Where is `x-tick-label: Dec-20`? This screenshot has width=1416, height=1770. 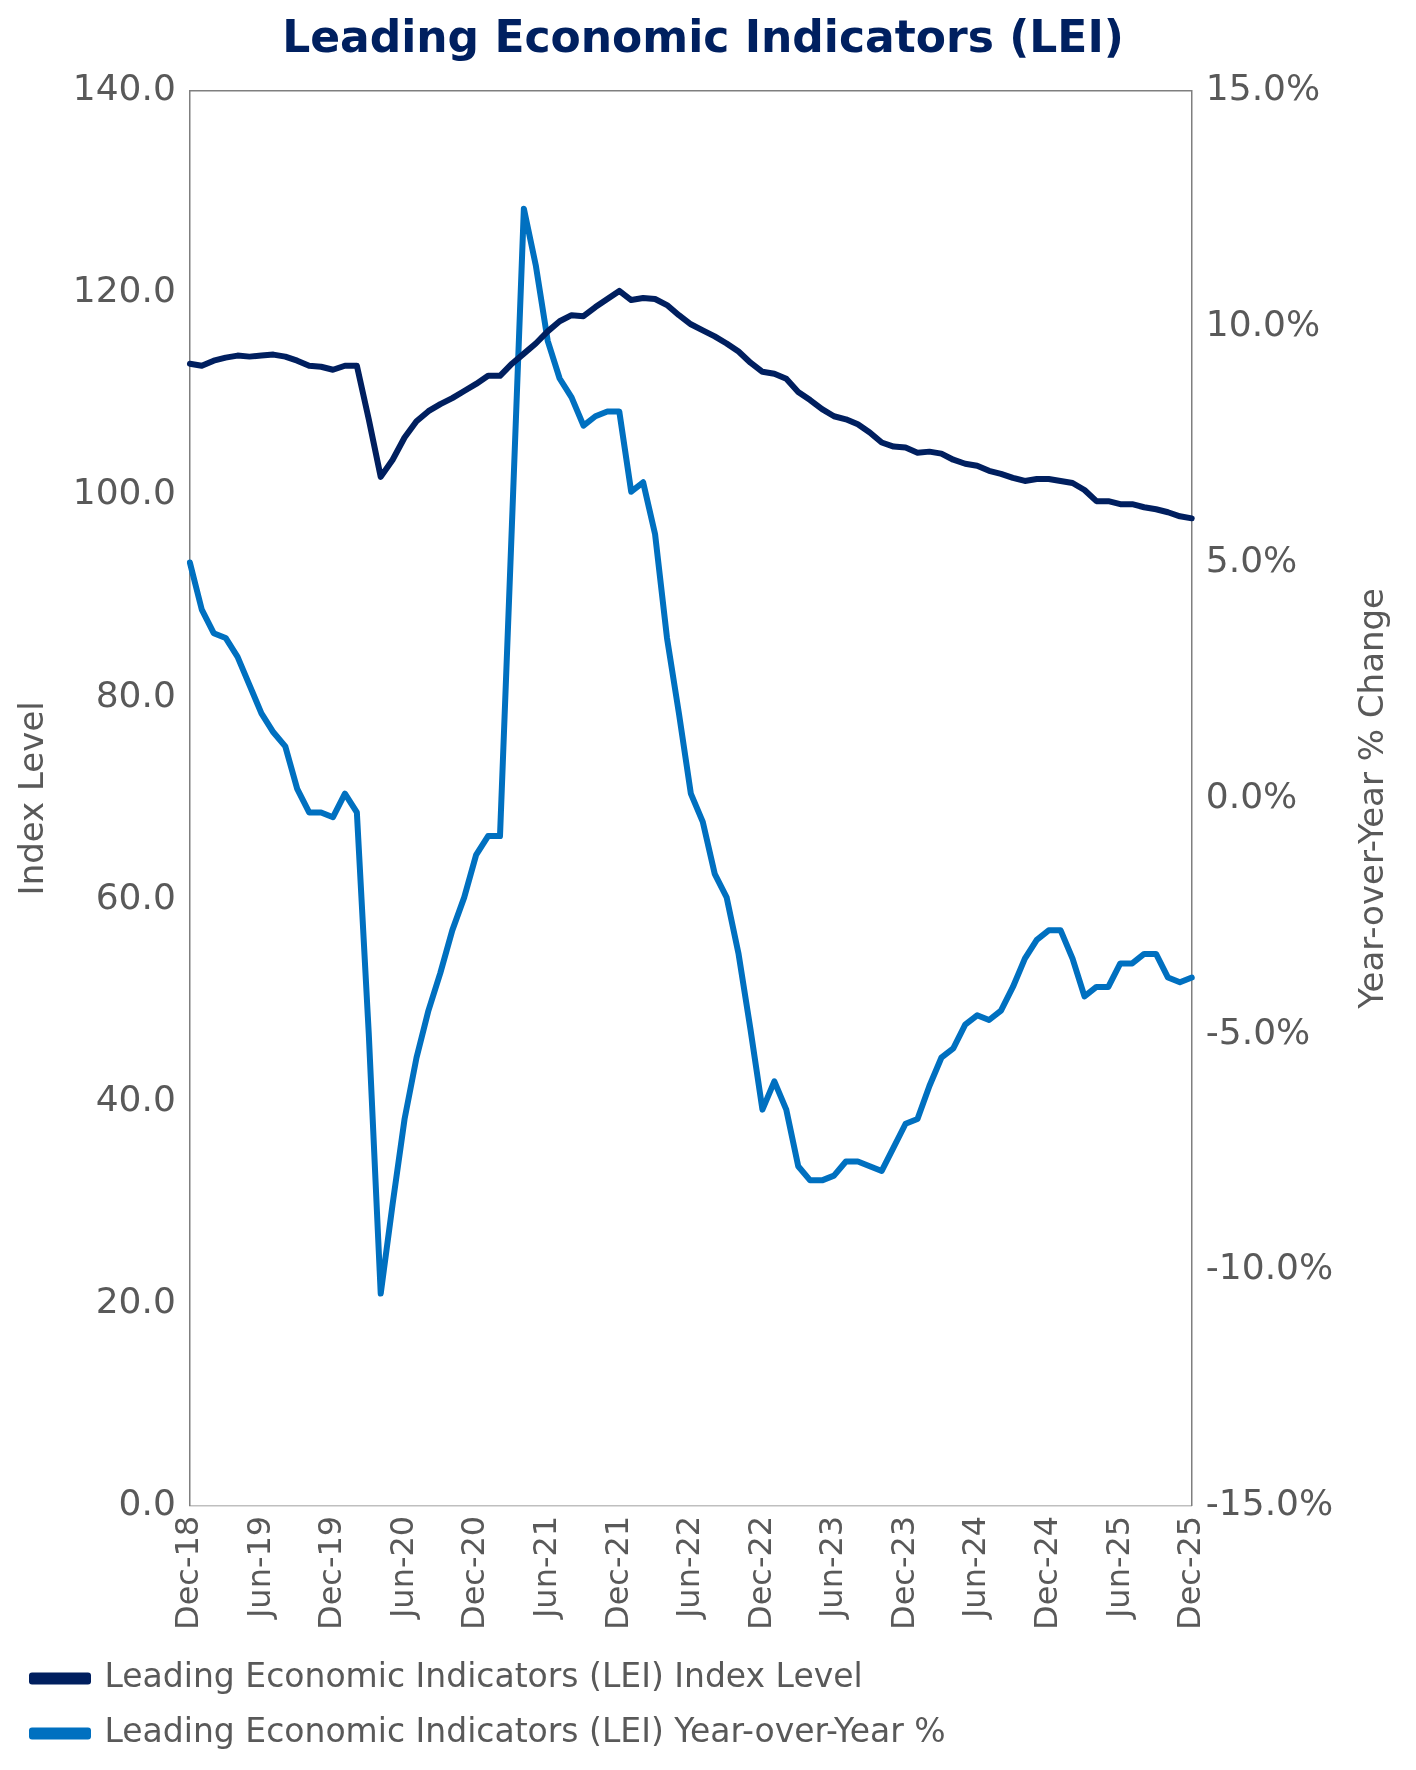 x-tick-label: Dec-20 is located at coordinates (473, 1572).